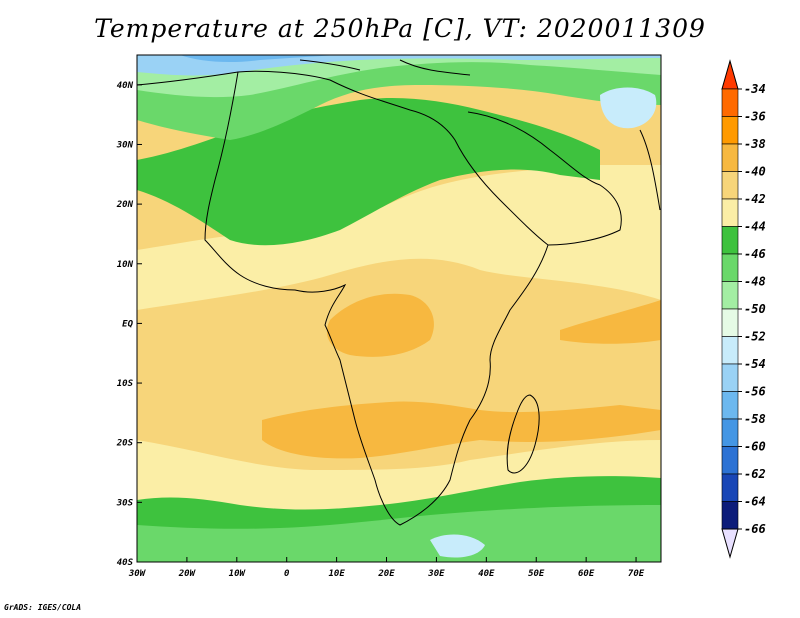  What do you see at coordinates (125, 265) in the screenshot?
I see `lat-tick-label: 10N` at bounding box center [125, 265].